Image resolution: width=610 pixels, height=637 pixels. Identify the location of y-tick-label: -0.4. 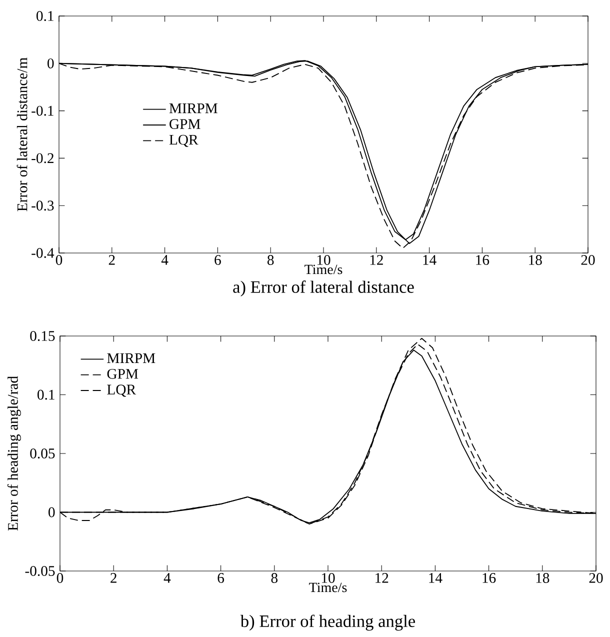
(43, 253).